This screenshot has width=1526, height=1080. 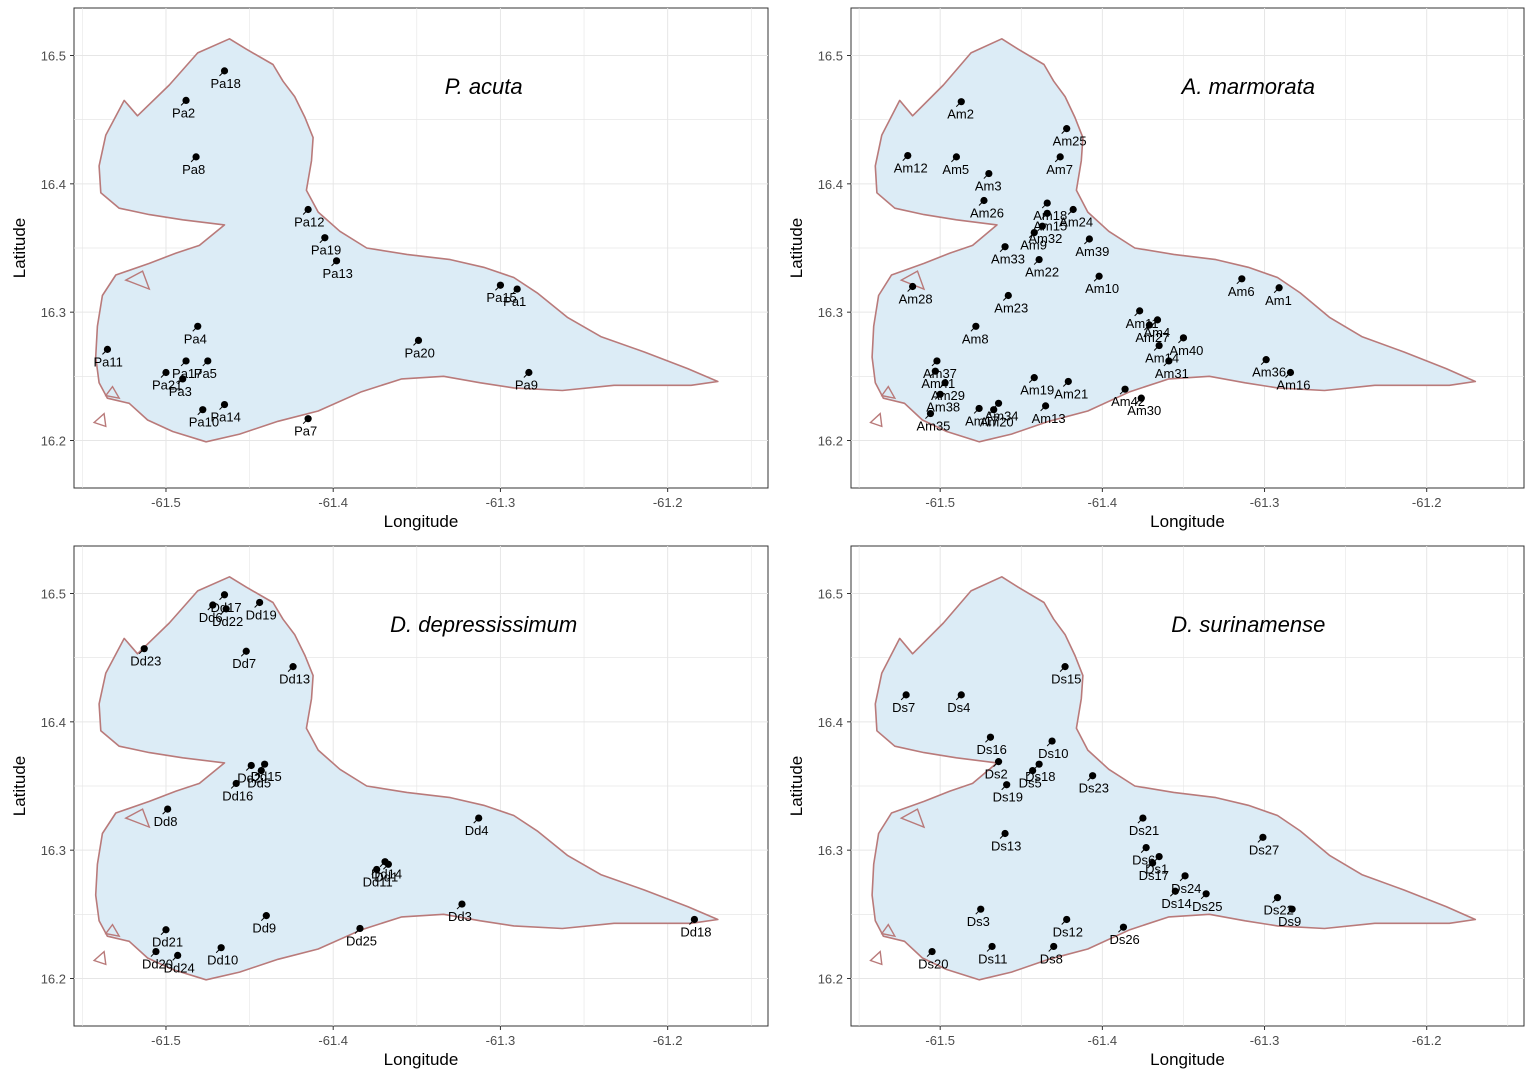 I want to click on site-label: Ds17, so click(x=1154, y=875).